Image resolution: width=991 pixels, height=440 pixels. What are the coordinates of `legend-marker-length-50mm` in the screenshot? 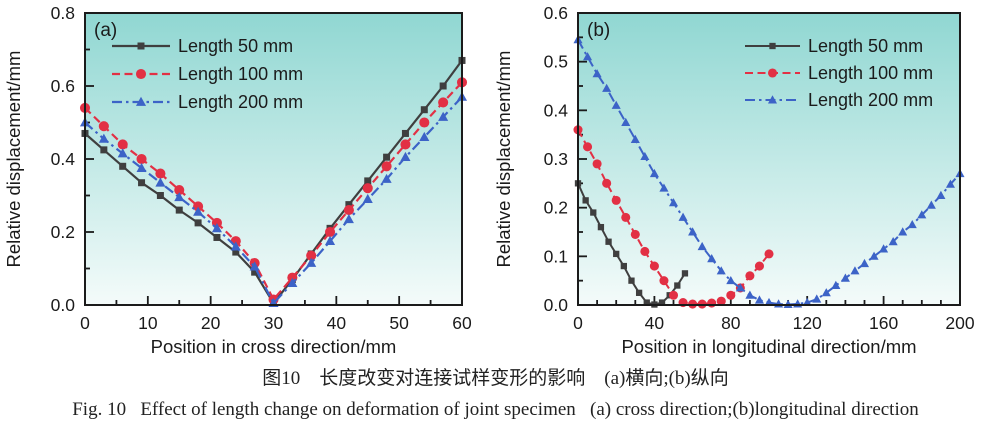 It's located at (772, 46).